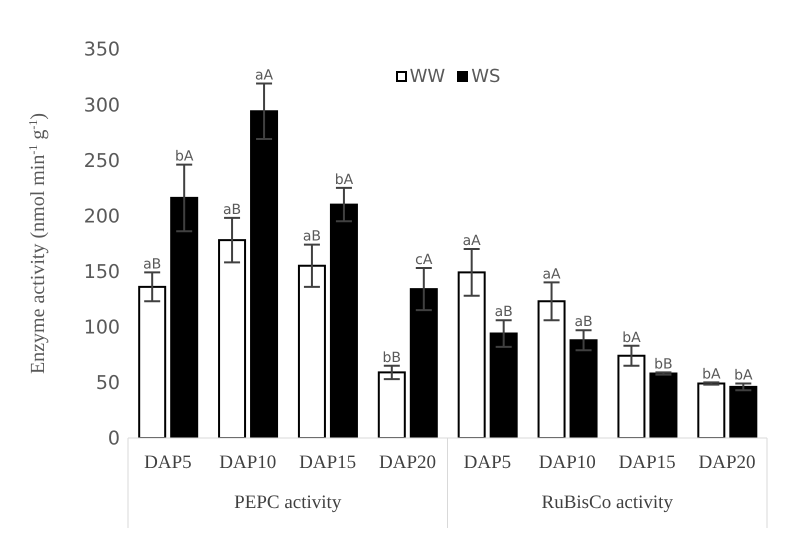 This screenshot has width=795, height=549. I want to click on y-tick-label: 50, so click(108, 383).